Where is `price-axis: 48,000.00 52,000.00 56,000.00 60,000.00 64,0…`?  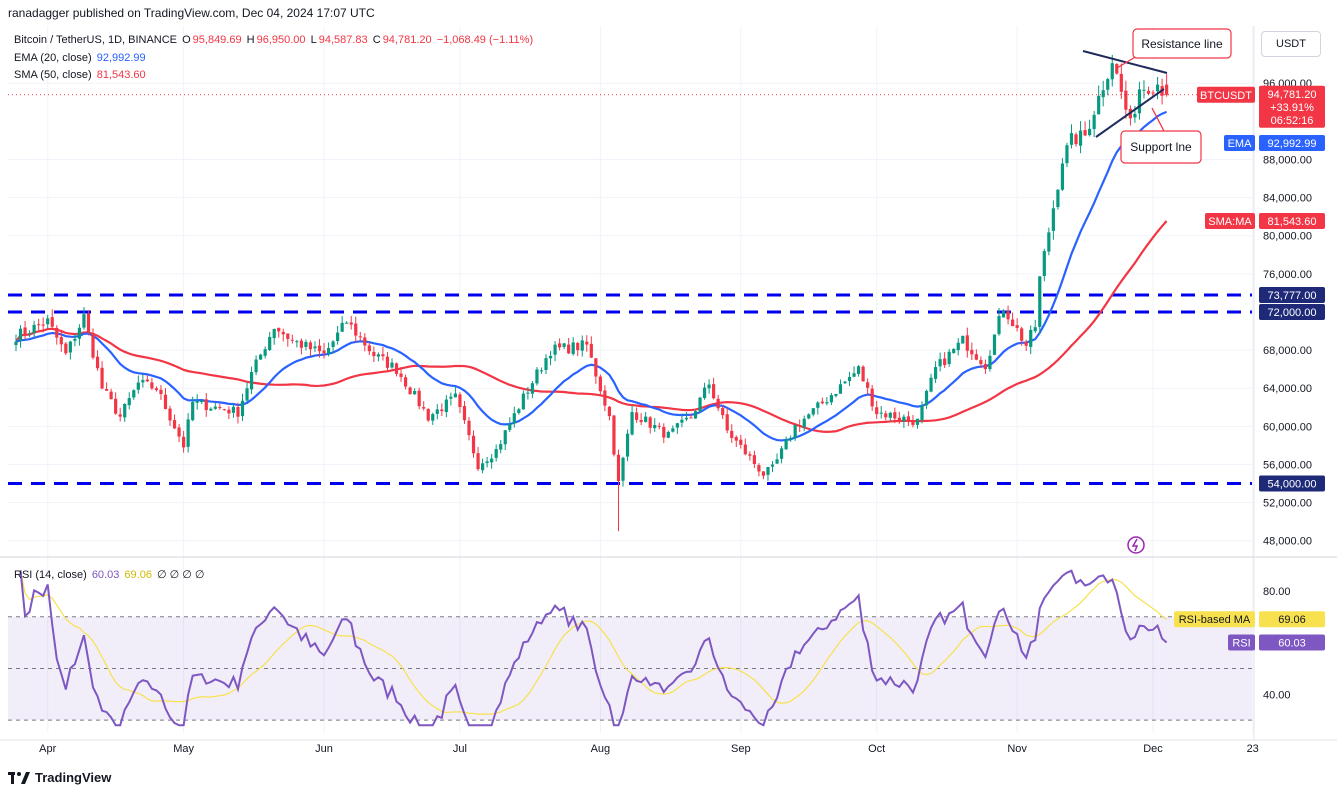 price-axis: 48,000.00 52,000.00 56,000.00 60,000.00 64,0… is located at coordinates (1287, 389).